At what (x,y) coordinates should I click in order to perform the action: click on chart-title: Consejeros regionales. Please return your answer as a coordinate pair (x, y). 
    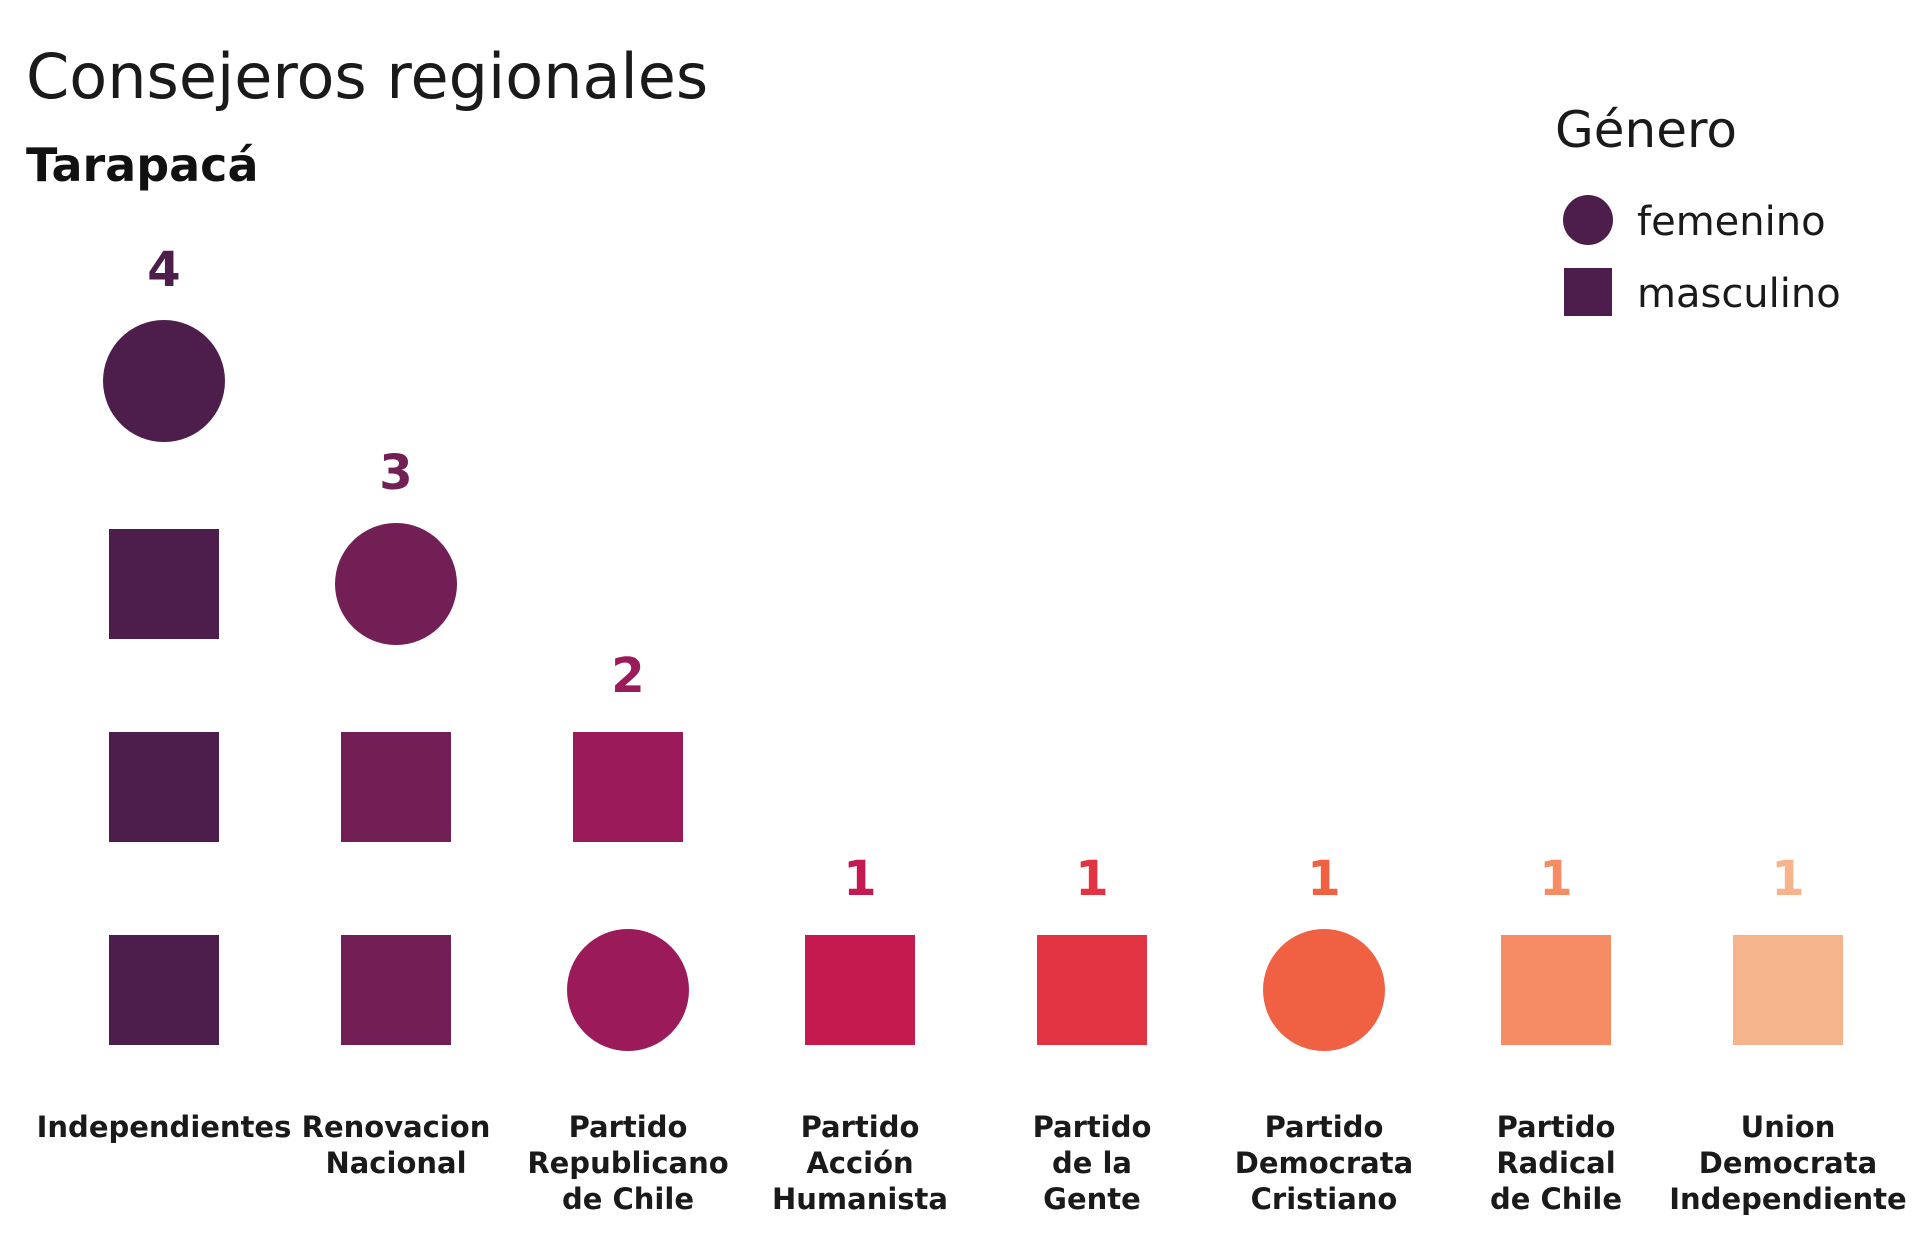
    Looking at the image, I should click on (367, 76).